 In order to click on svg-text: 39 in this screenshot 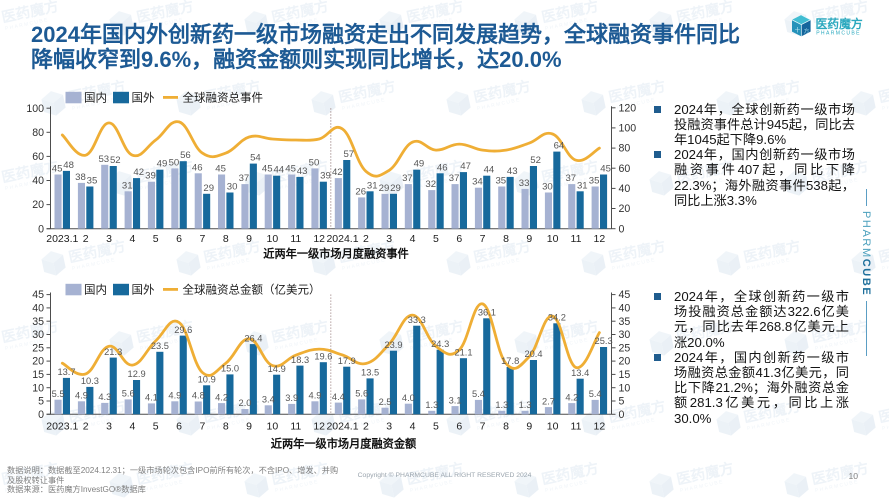, I will do `click(325, 176)`.